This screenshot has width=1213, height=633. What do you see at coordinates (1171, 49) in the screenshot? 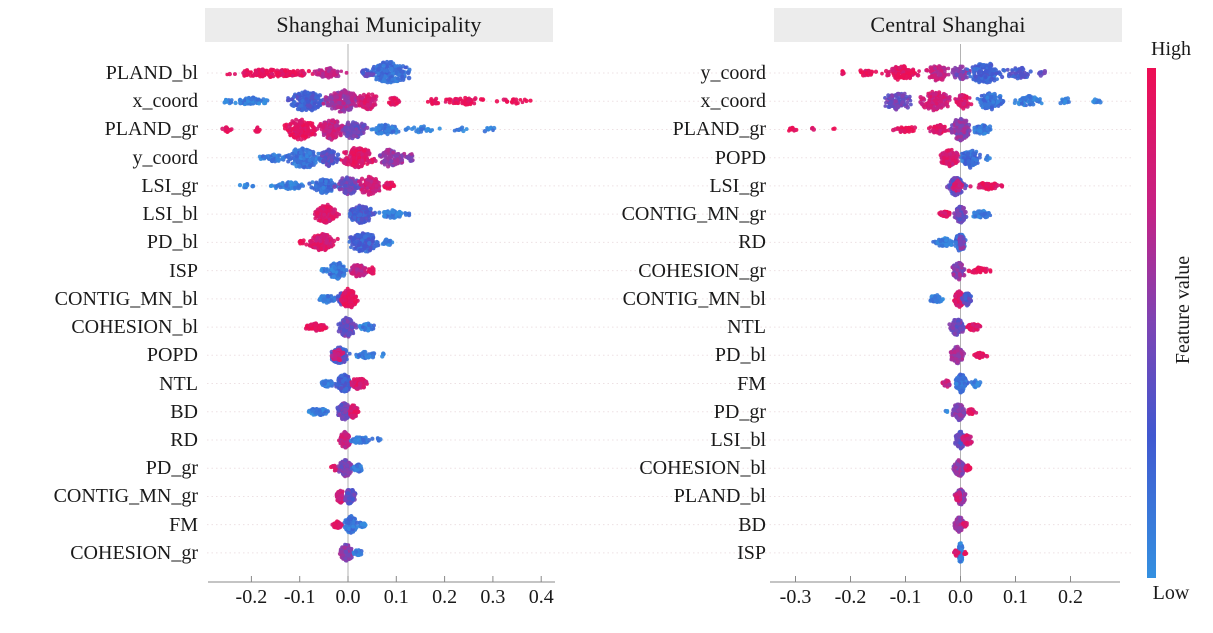
I see `colorbar-high-label: High` at bounding box center [1171, 49].